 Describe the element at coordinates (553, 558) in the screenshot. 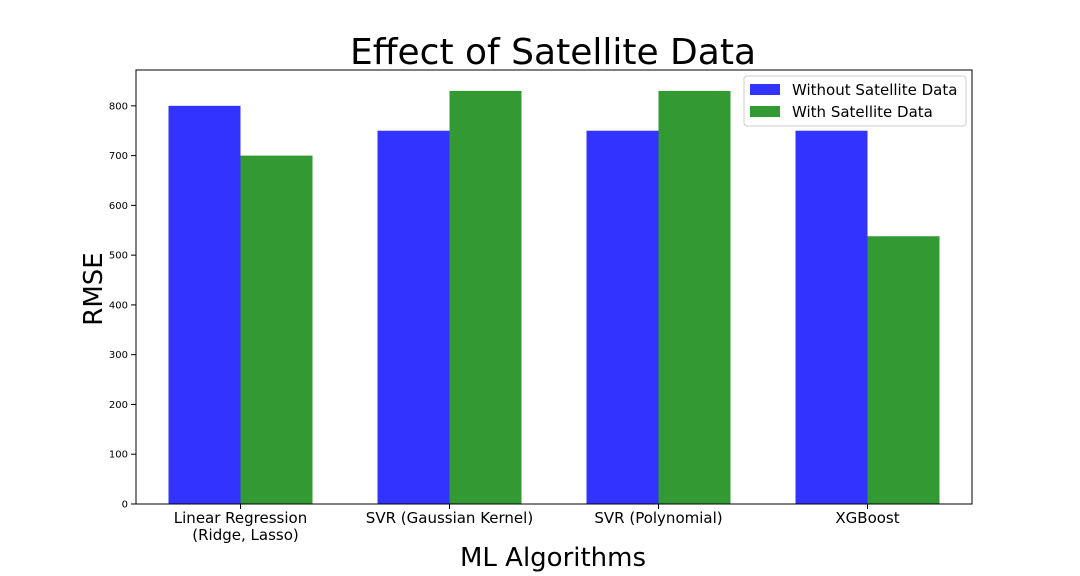

I see `x-axis-label: ML Algorithms` at that location.